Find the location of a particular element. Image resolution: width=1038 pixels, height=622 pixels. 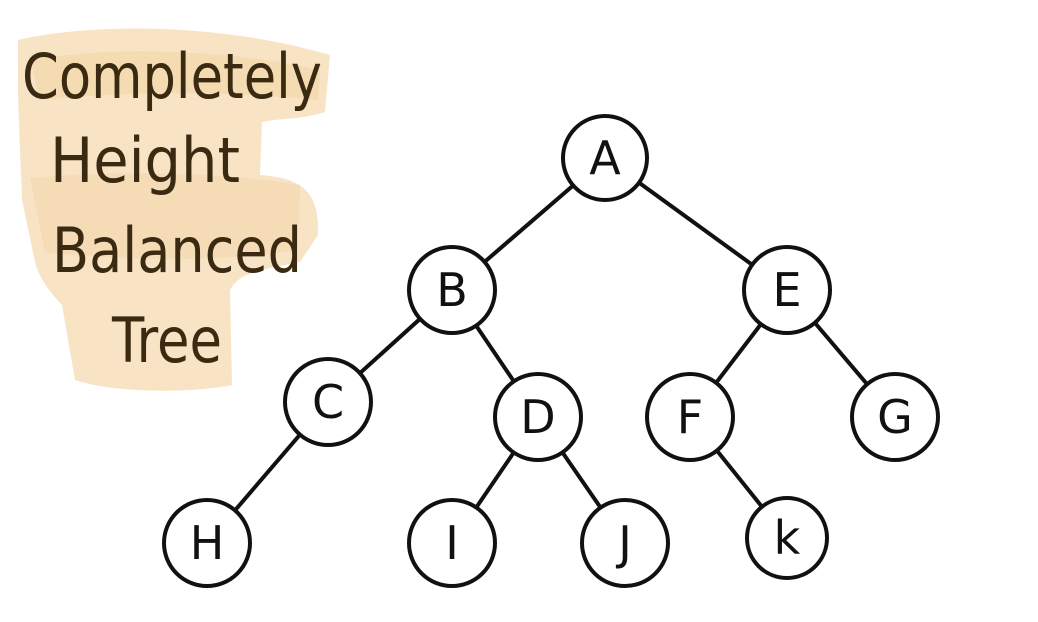

node-label: H is located at coordinates (207, 543).